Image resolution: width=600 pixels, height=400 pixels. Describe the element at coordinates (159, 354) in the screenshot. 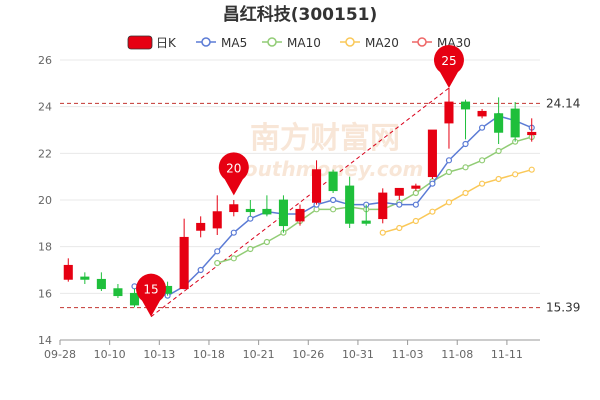

I see `x-tick-label: 10-13` at that location.